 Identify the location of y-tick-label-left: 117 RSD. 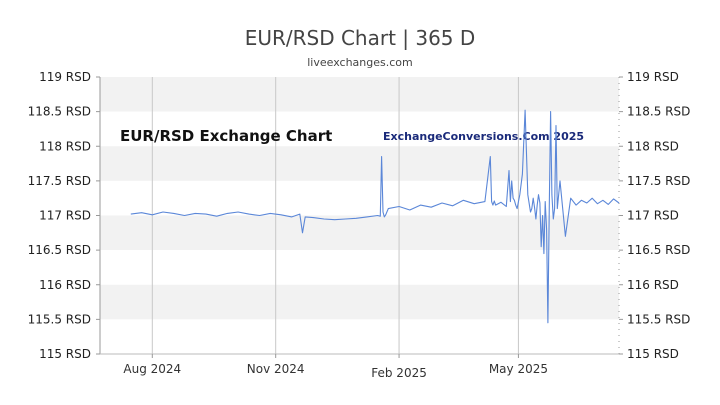
(65, 216).